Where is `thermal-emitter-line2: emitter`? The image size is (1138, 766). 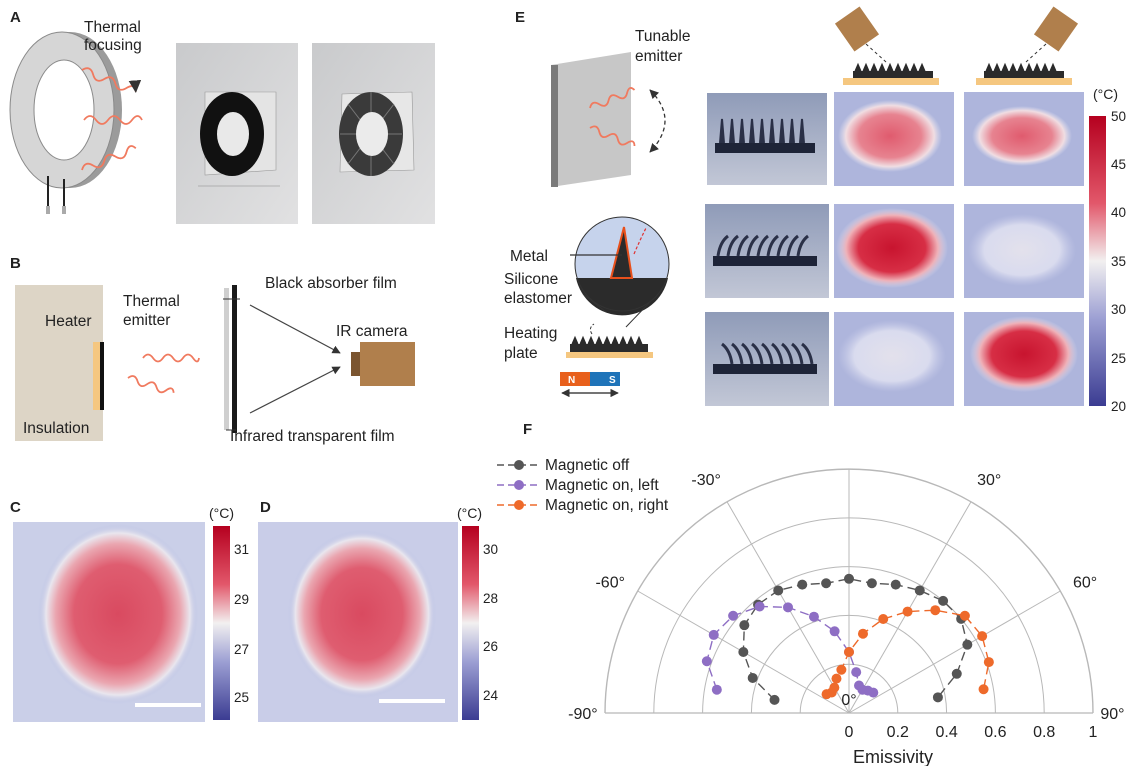 thermal-emitter-line2: emitter is located at coordinates (146, 320).